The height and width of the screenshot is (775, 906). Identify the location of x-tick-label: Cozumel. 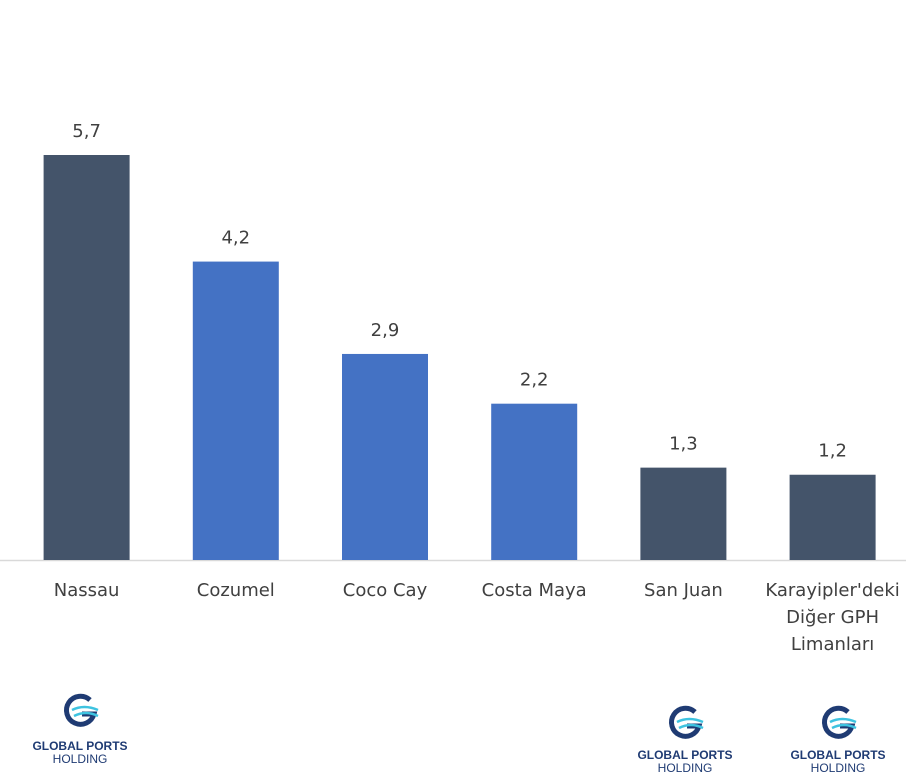
(235, 590).